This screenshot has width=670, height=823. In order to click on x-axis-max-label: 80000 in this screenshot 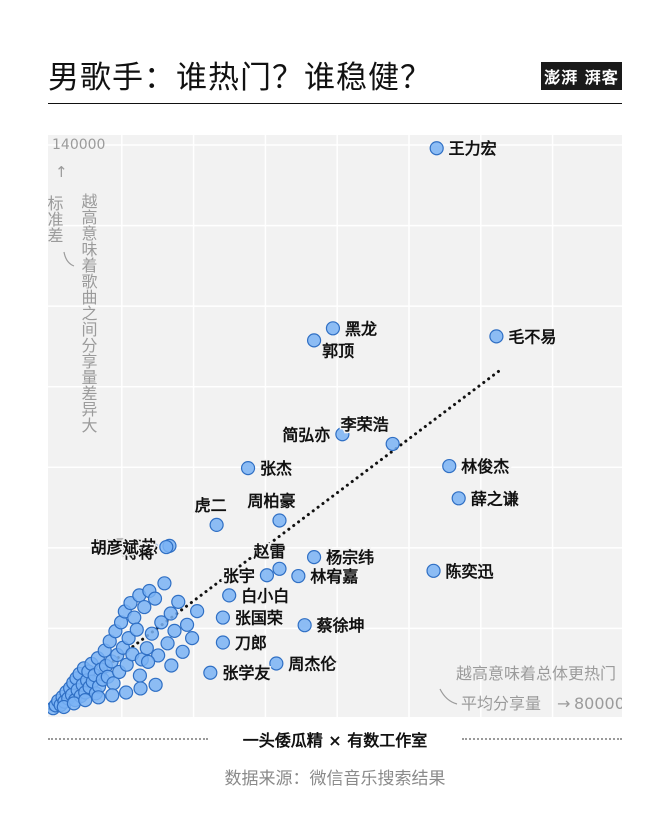, I will do `click(598, 703)`.